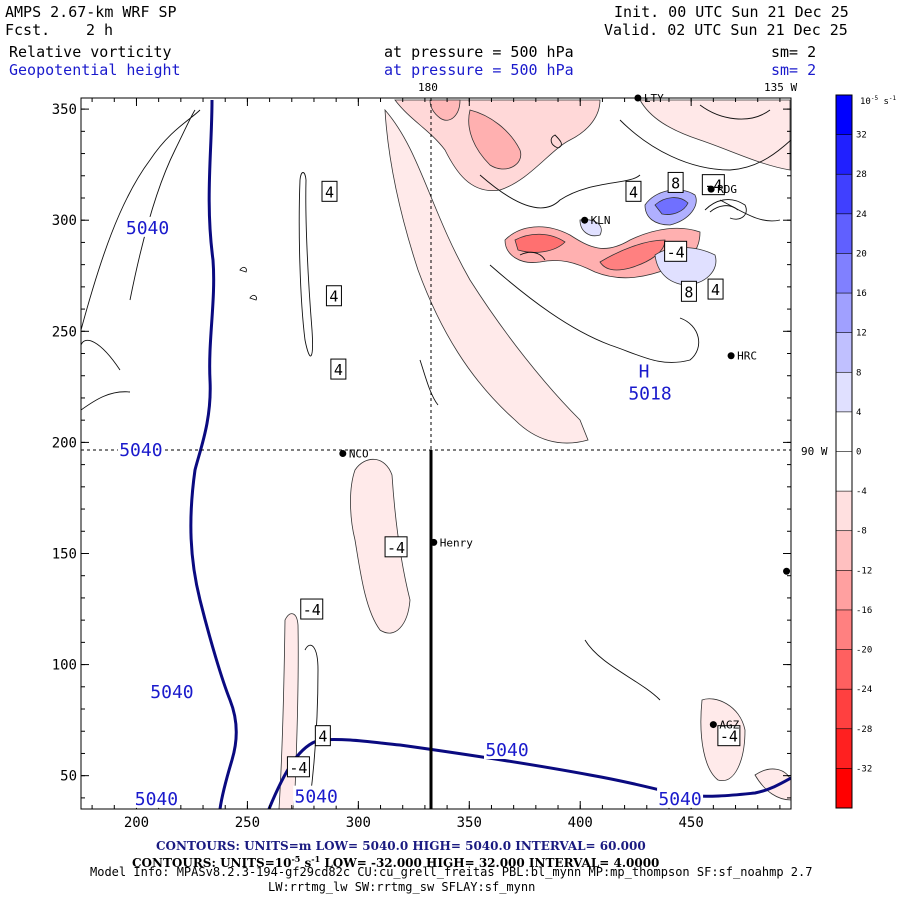  What do you see at coordinates (358, 823) in the screenshot?
I see `x-tick-label: 300` at bounding box center [358, 823].